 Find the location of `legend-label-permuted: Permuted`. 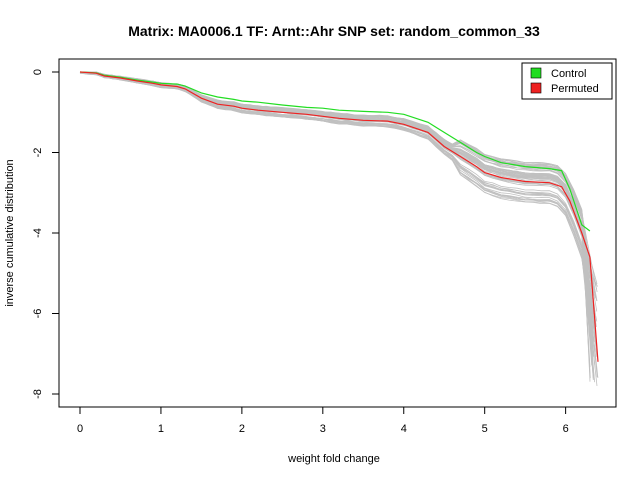

legend-label-permuted: Permuted is located at coordinates (575, 89).